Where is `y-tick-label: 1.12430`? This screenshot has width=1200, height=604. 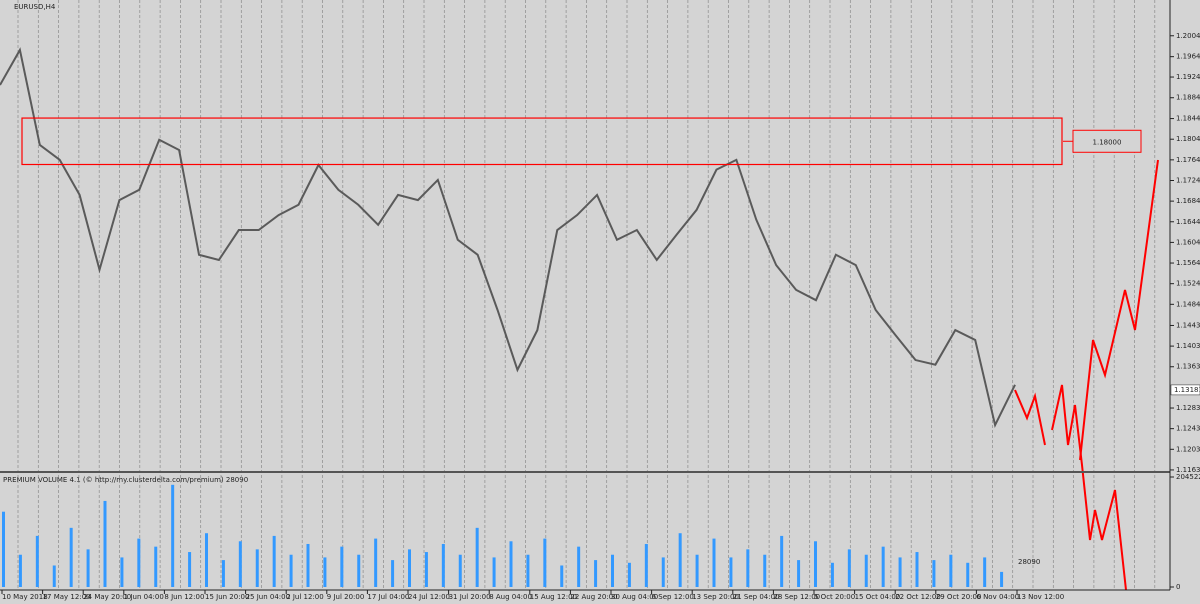
y-tick-label: 1.12430 is located at coordinates (1188, 429).